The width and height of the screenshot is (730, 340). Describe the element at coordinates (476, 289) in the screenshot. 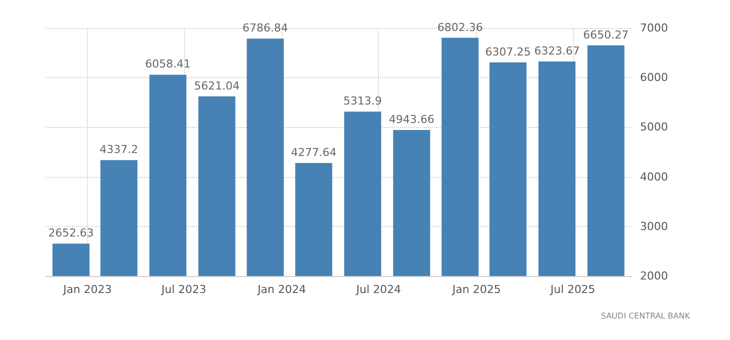

I see `x-tick-label: Jan 2025` at that location.